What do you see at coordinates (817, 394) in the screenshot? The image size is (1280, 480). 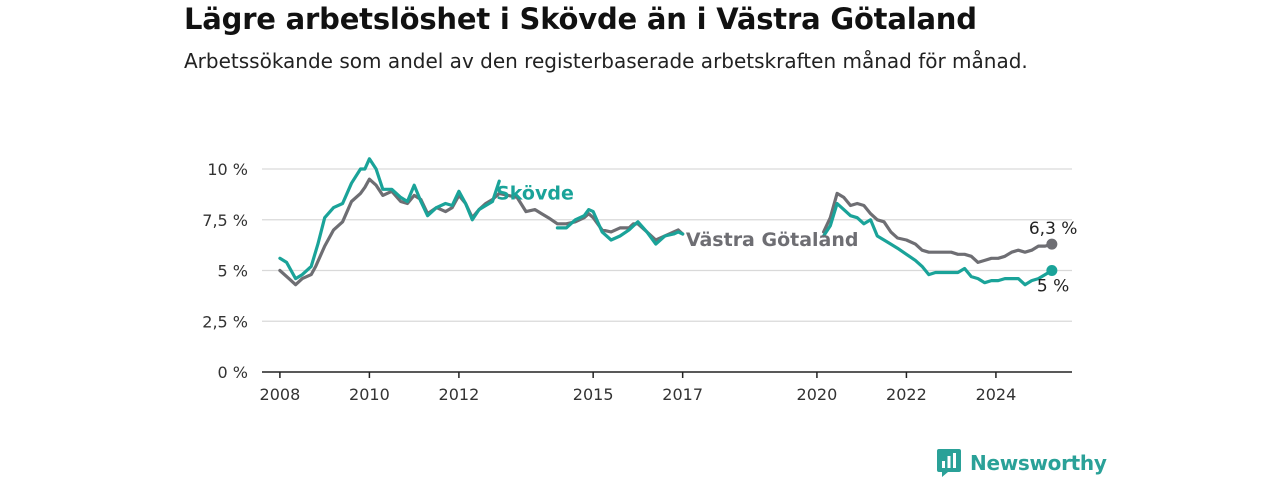 I see `x-tick-label: 2020` at bounding box center [817, 394].